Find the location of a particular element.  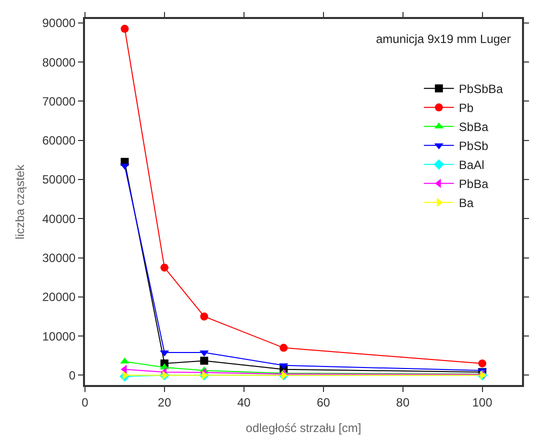

x-axis-title: odległość strzału [cm] is located at coordinates (304, 427).